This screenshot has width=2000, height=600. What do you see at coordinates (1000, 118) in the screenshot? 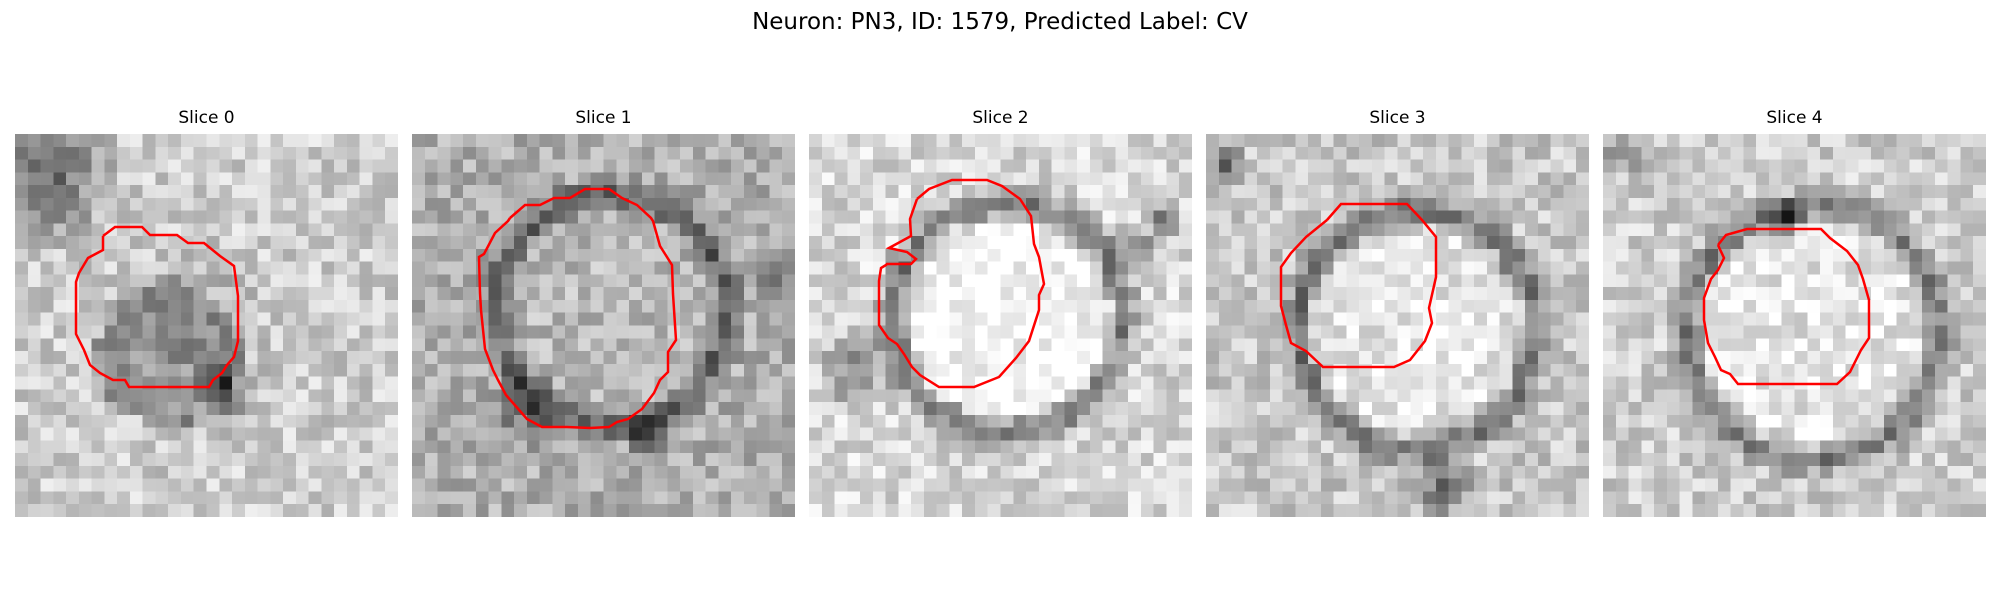
I see `slice-title: Slice 2` at bounding box center [1000, 118].